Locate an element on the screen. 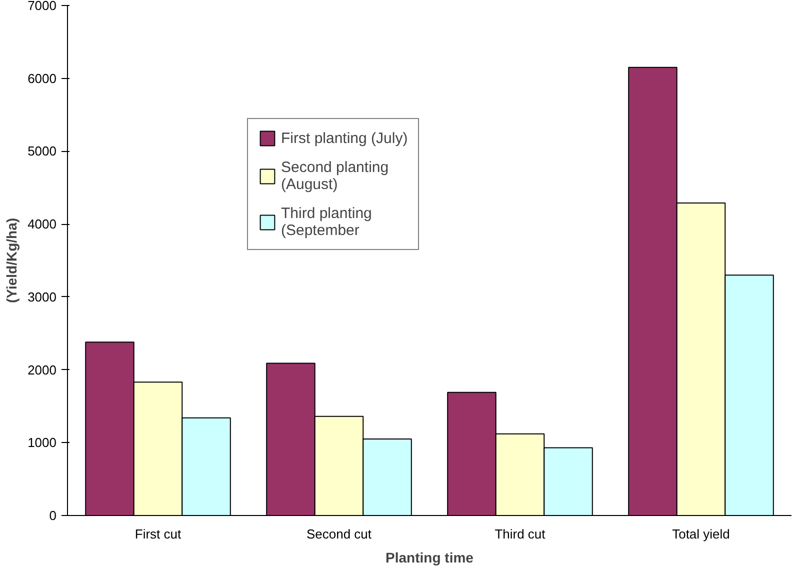 Image resolution: width=796 pixels, height=568 pixels. x-tick-label: Total yield is located at coordinates (701, 534).